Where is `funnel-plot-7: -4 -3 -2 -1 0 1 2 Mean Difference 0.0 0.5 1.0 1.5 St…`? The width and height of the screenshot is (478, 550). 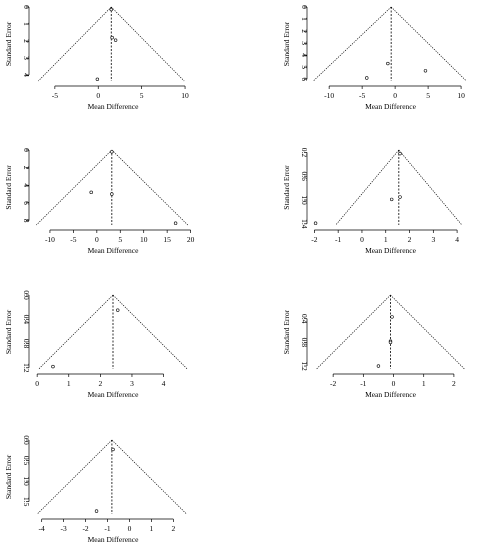
funnel-plot-7: -4 -3 -2 -1 0 1 2 Mean Difference 0.0 0.5 1.0 1.5 St… is located at coordinates (95, 489).